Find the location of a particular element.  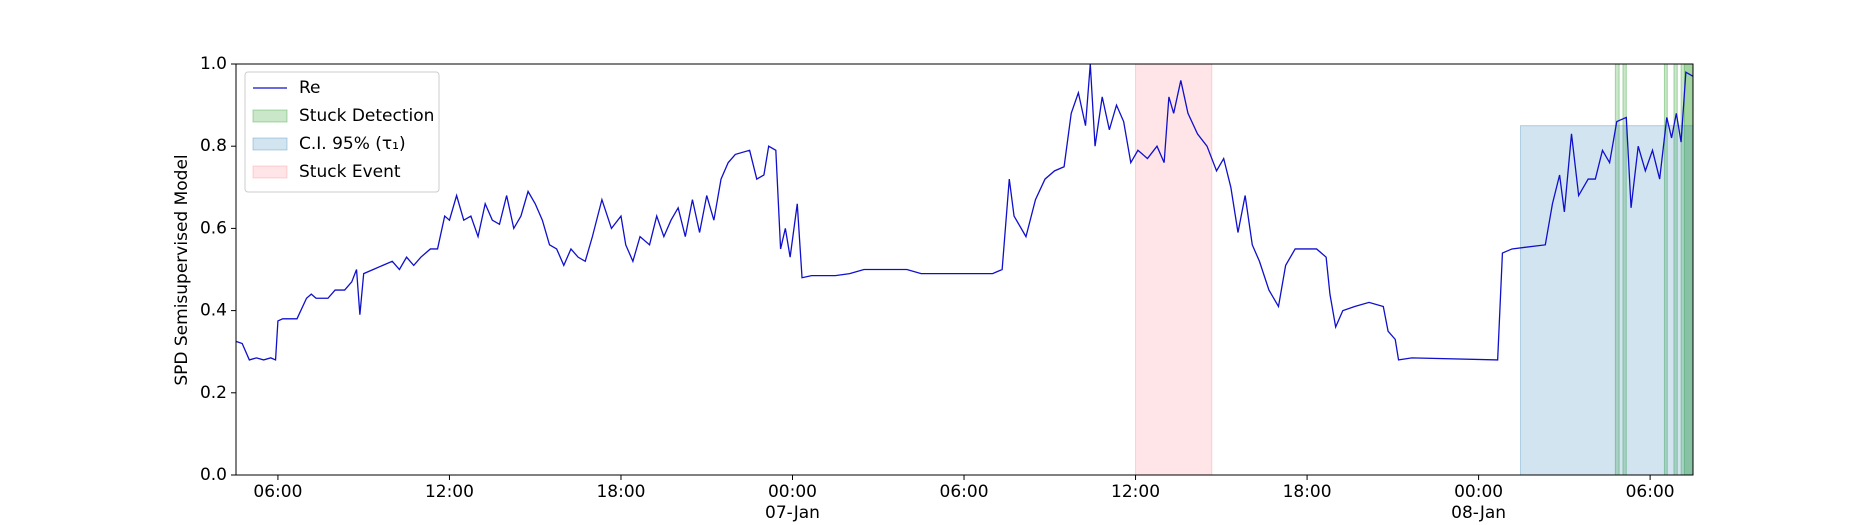

y-axis-label: SPD Semisupervised Model is located at coordinates (182, 269).